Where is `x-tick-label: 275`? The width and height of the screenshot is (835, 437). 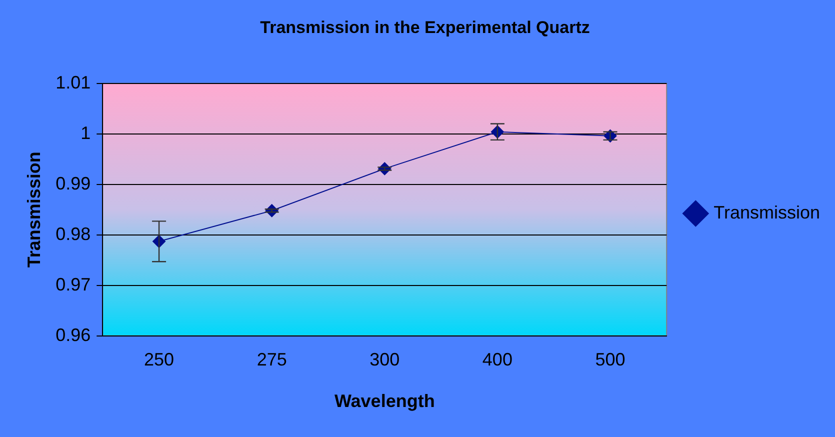 x-tick-label: 275 is located at coordinates (271, 360).